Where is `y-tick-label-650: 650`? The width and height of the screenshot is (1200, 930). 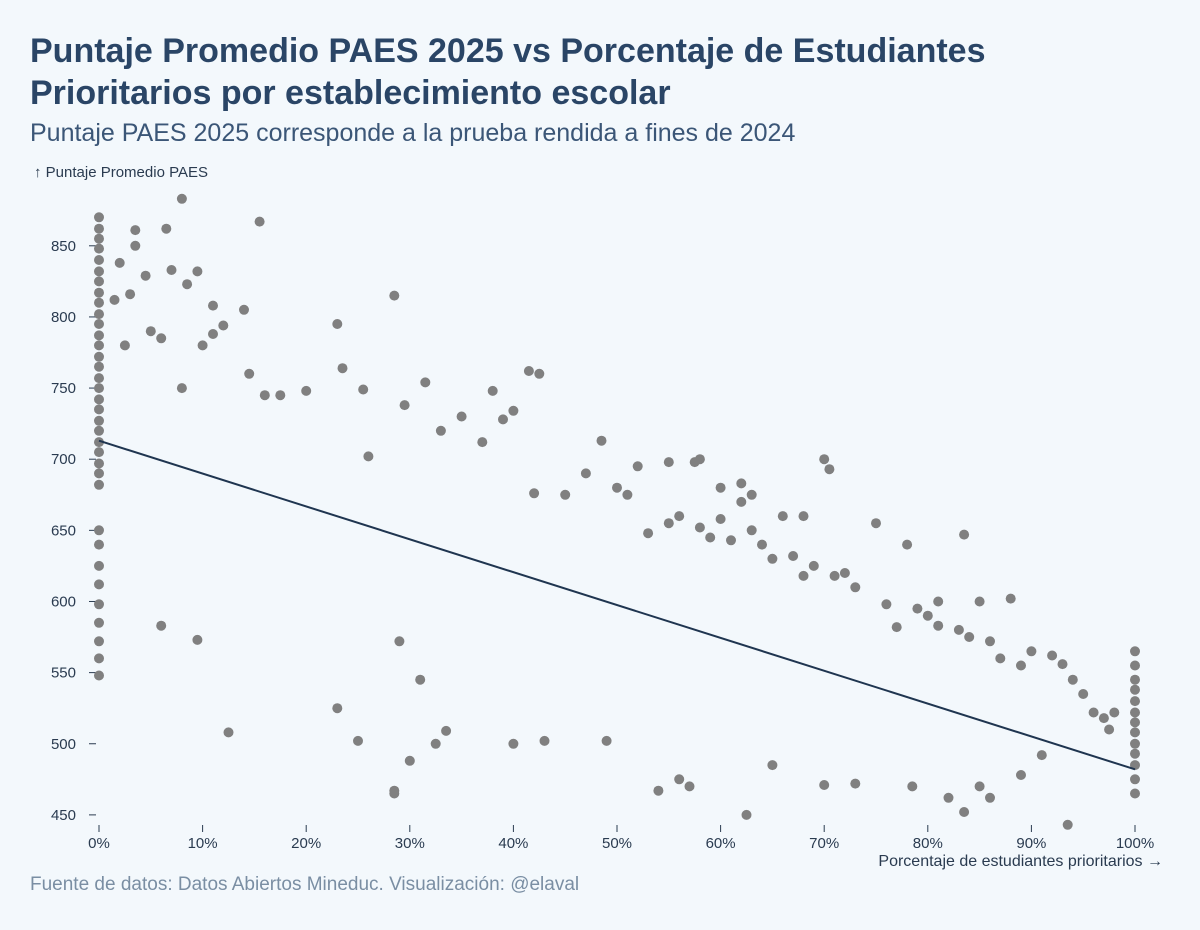 y-tick-label-650: 650 is located at coordinates (63, 530).